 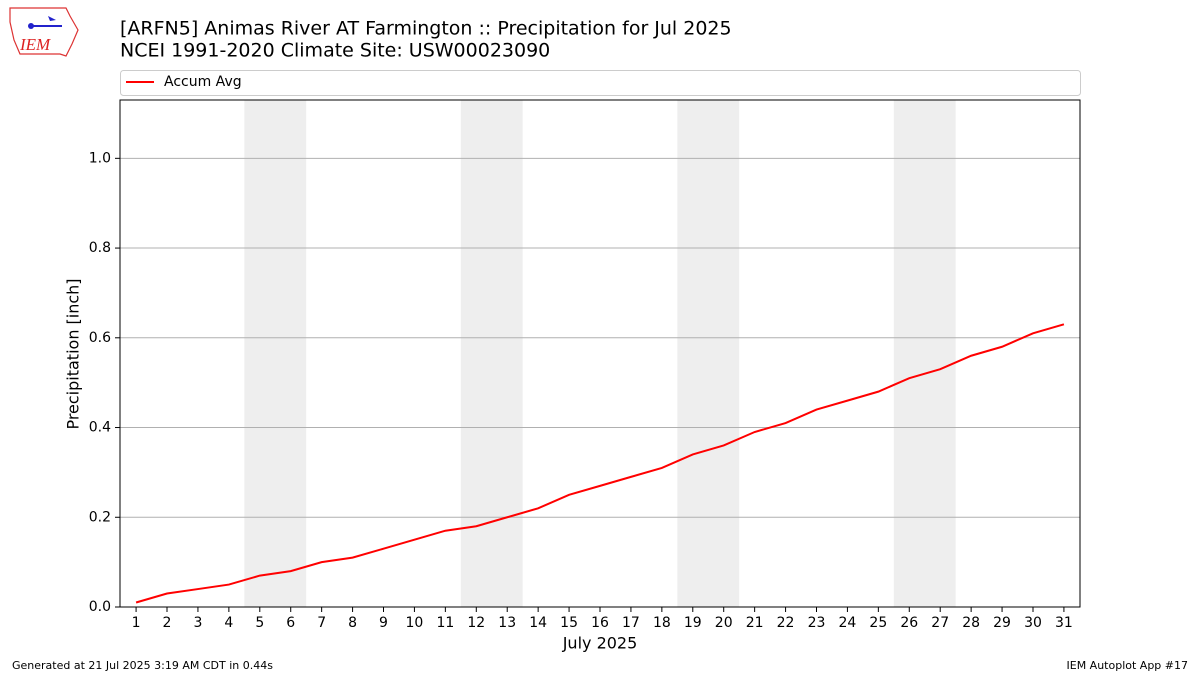 What do you see at coordinates (1064, 623) in the screenshot?
I see `x-tick-label: 31` at bounding box center [1064, 623].